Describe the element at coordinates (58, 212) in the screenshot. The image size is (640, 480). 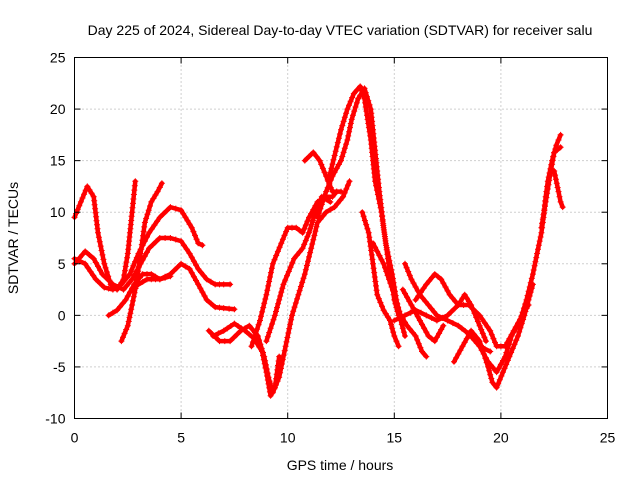
I see `y-tick-label: 10` at that location.